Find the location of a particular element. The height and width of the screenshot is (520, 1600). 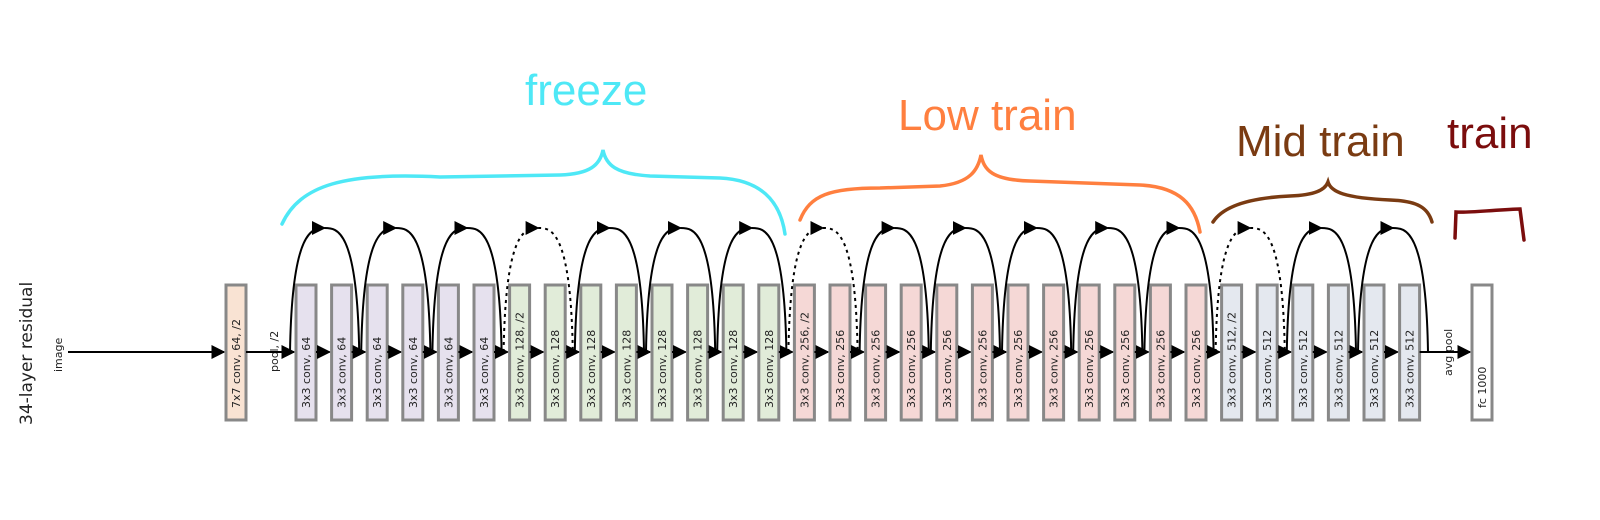

skip-arc-7-fall is located at coordinates (769, 290).